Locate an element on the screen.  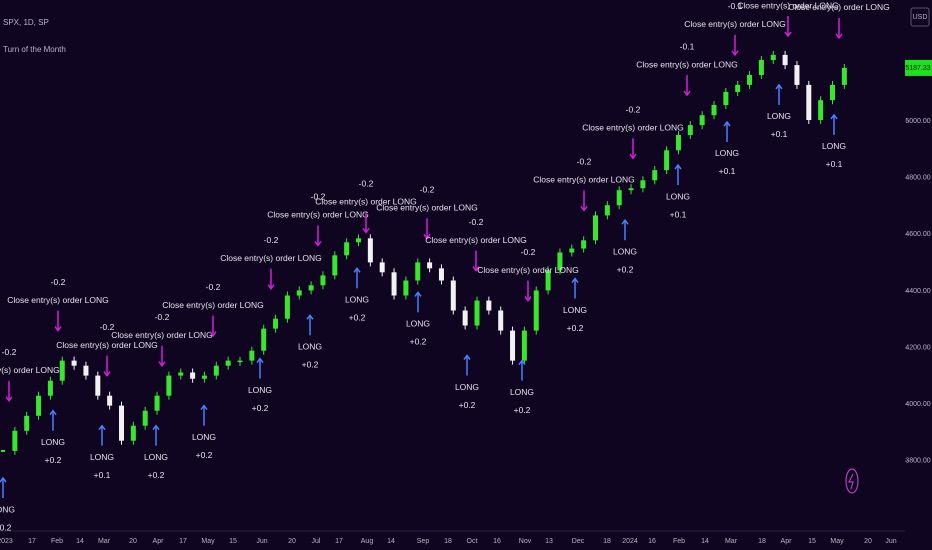
replay-icon is located at coordinates (852, 481).